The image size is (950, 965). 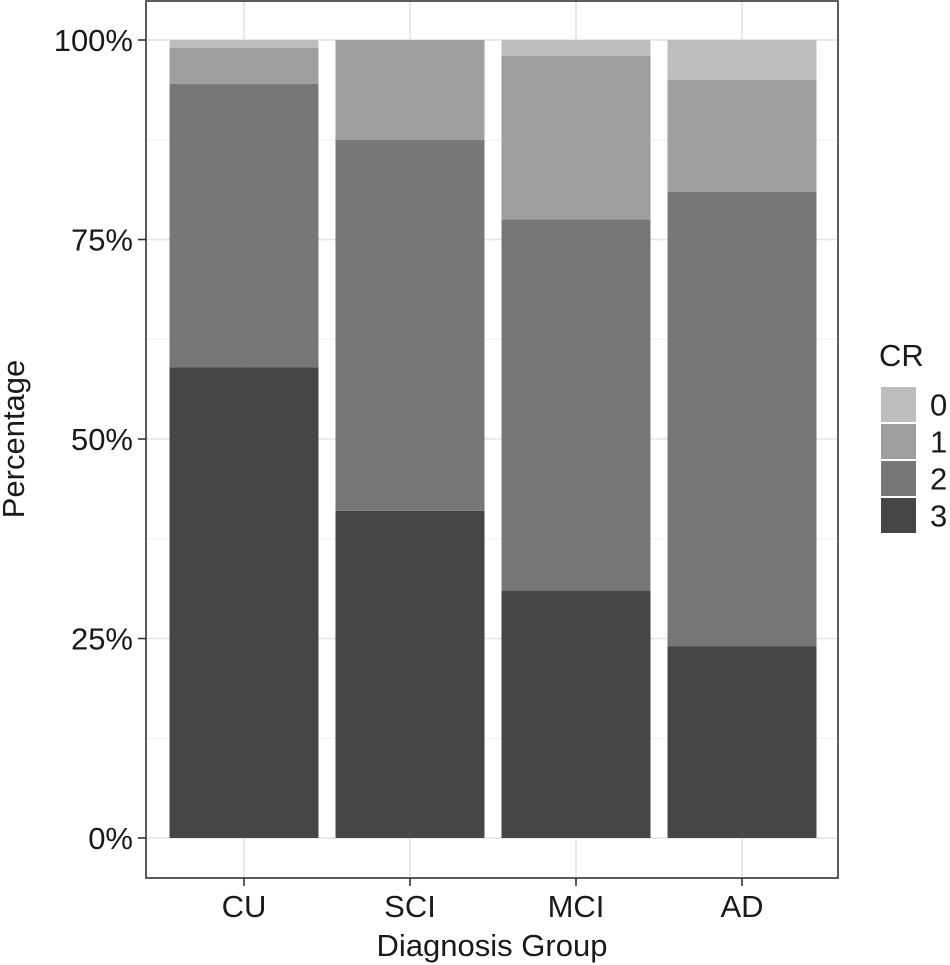 What do you see at coordinates (493, 901) in the screenshot?
I see `x-axis: CU SCI MCI AD` at bounding box center [493, 901].